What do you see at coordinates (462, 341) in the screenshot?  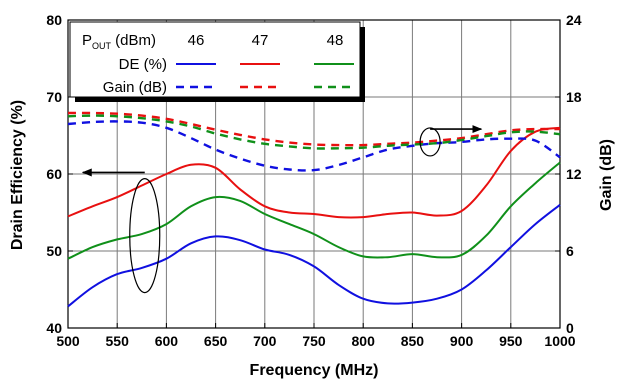 I see `x-tick-label: 900` at bounding box center [462, 341].